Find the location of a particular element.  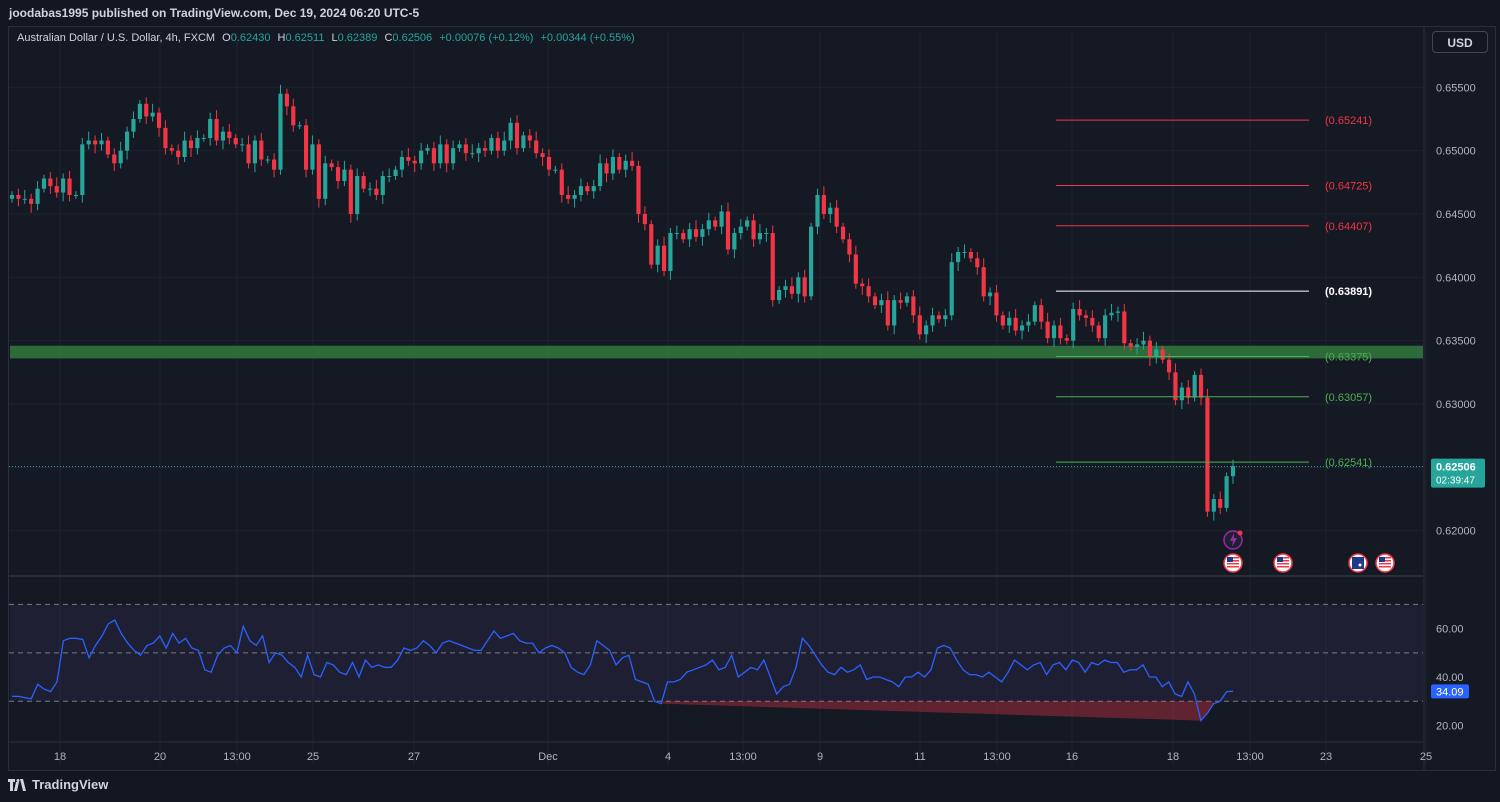

time-axis-tick: 20 is located at coordinates (160, 757).